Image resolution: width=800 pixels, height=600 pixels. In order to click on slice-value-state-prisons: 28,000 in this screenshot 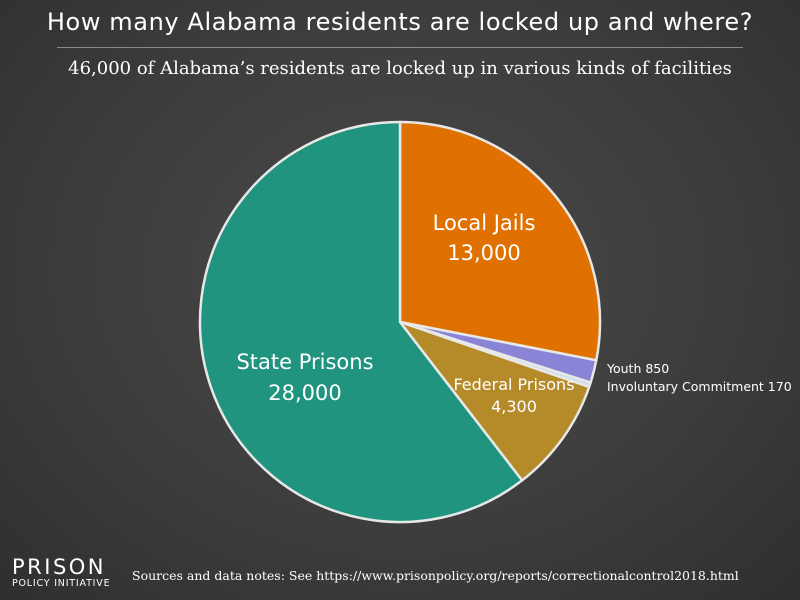, I will do `click(304, 393)`.